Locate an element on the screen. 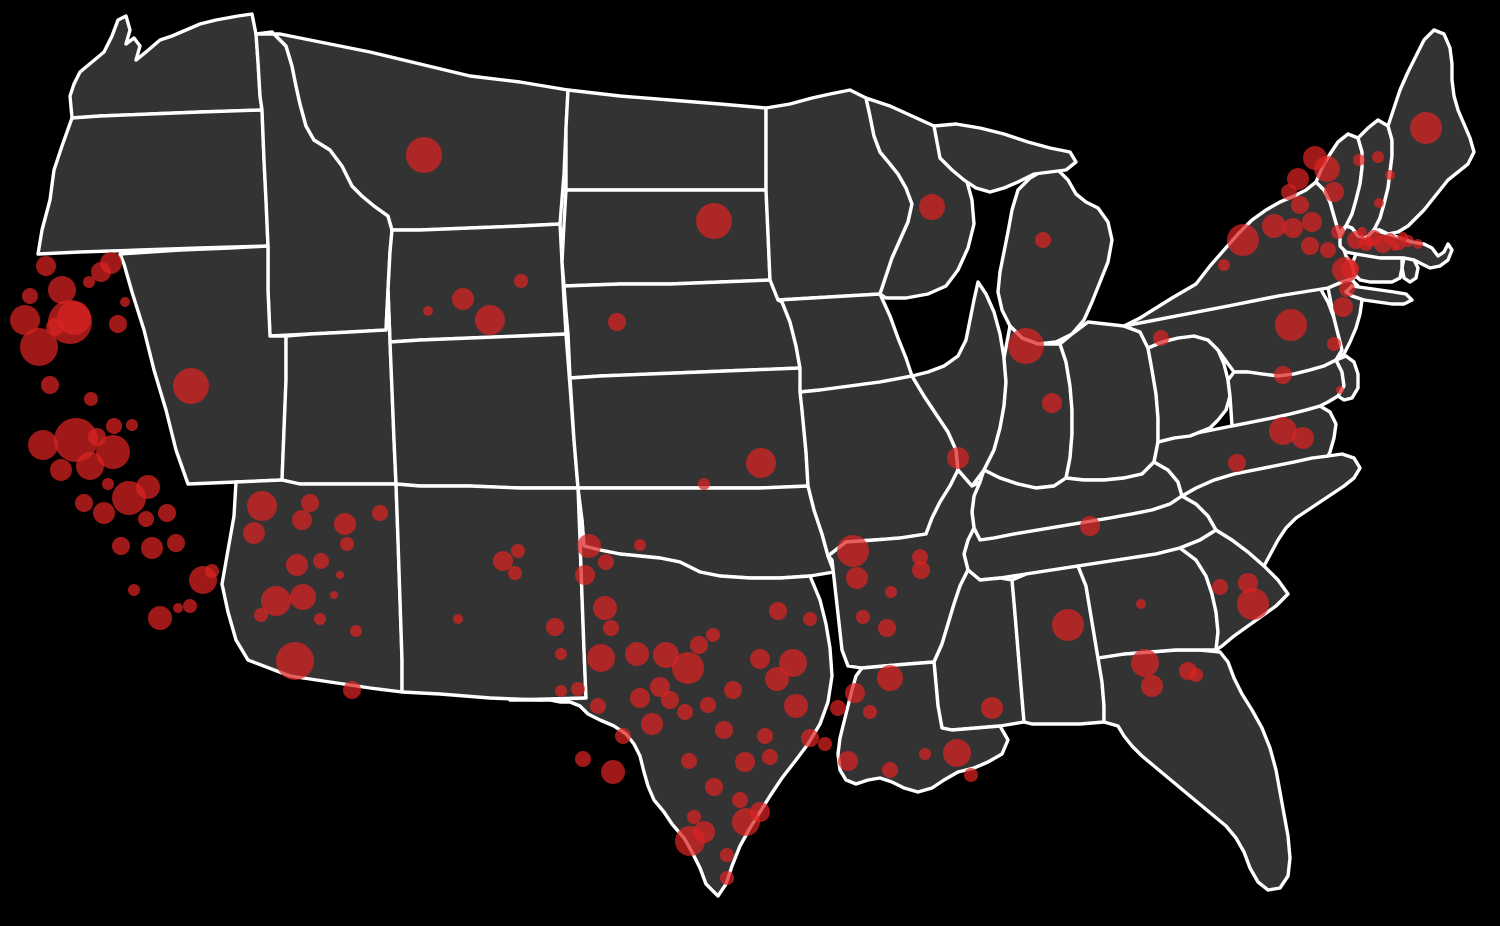 This screenshot has width=1500, height=926. state-michigan-upper is located at coordinates (1005, 158).